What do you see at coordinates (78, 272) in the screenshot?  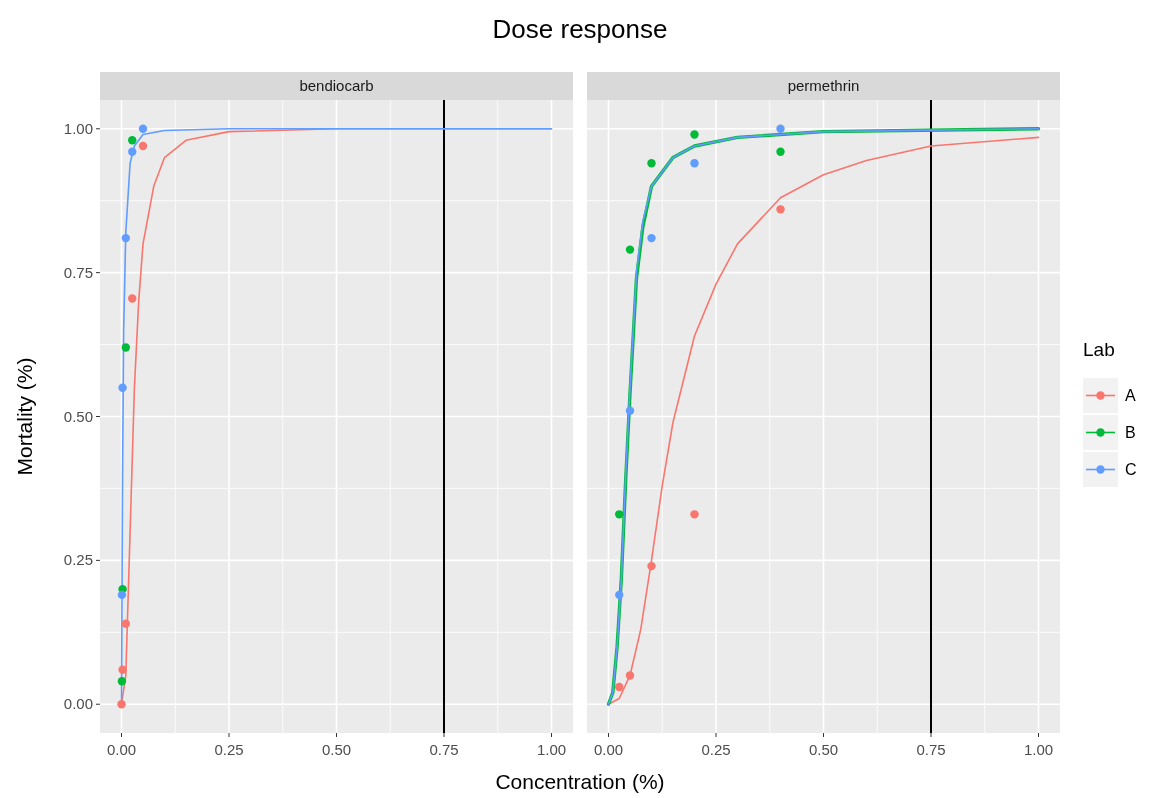 I see `y-tick-label: 0.75` at bounding box center [78, 272].